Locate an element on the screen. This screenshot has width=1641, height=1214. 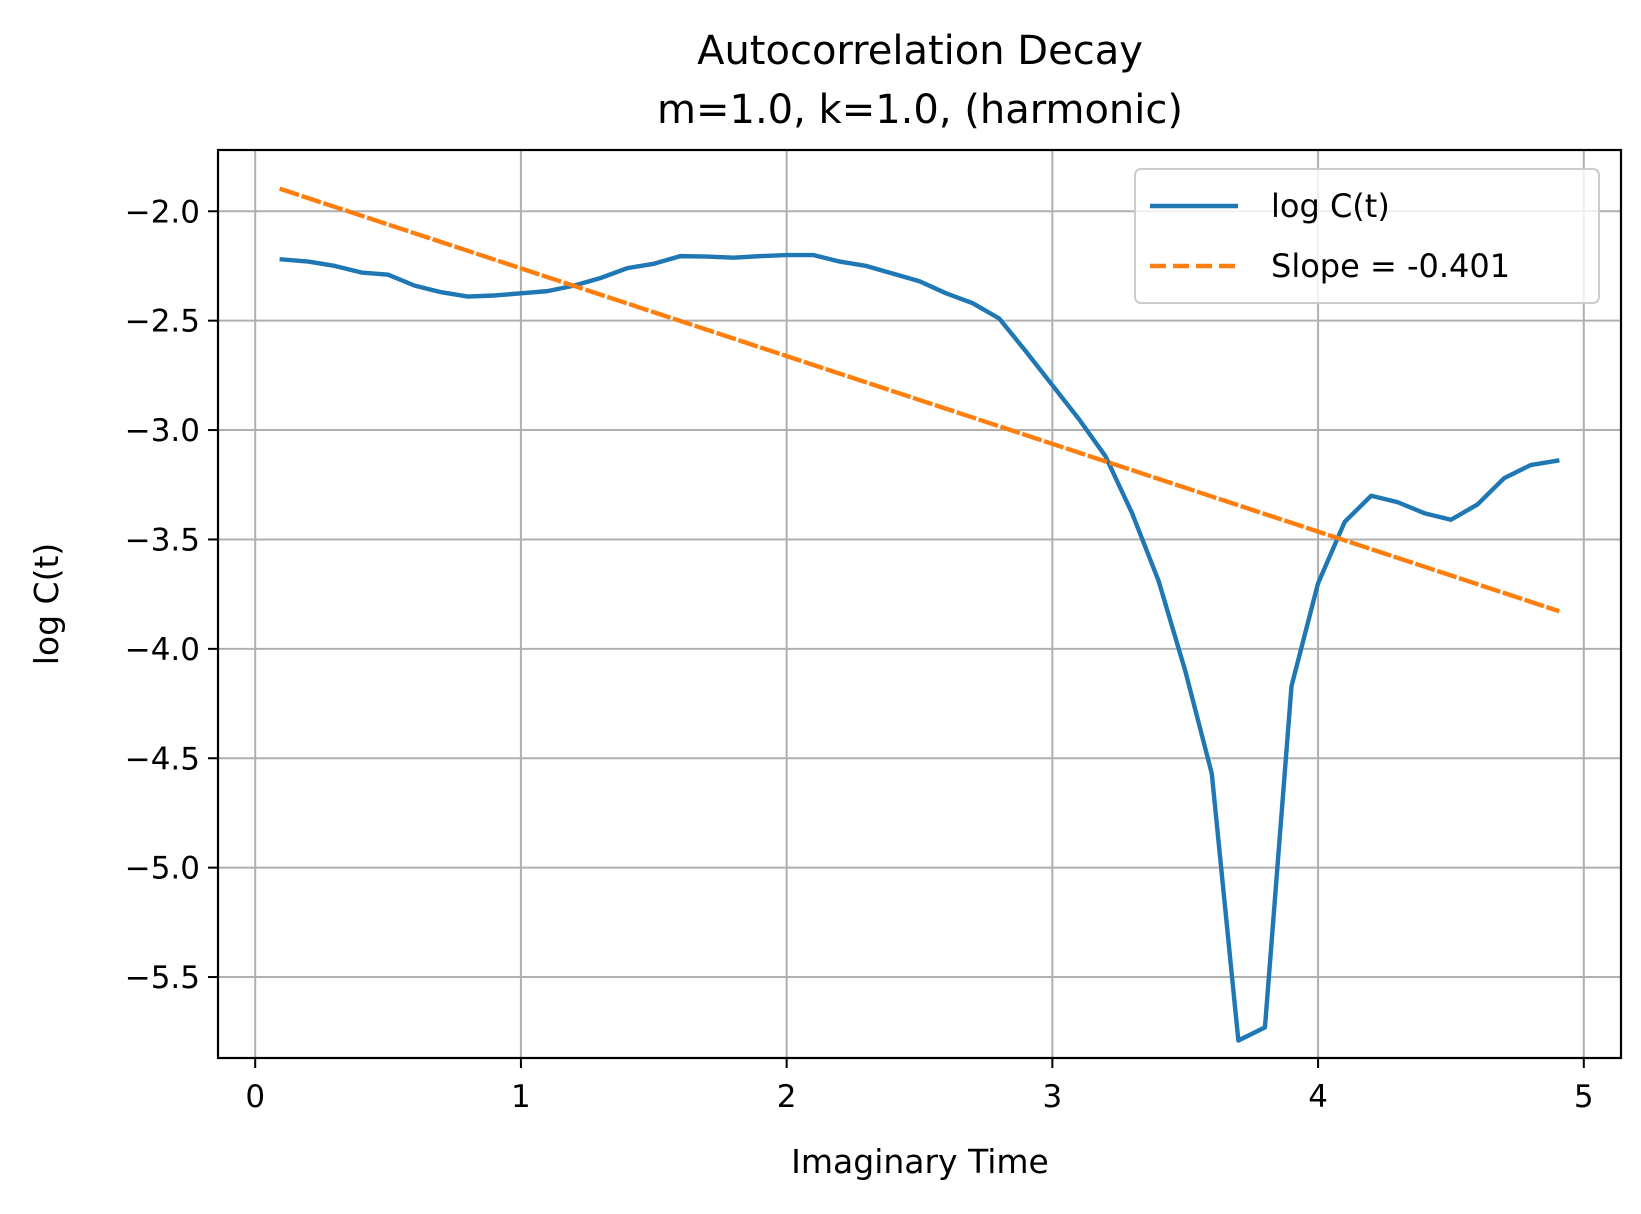
legend-label-log-c: log C(t) is located at coordinates (1330, 206).